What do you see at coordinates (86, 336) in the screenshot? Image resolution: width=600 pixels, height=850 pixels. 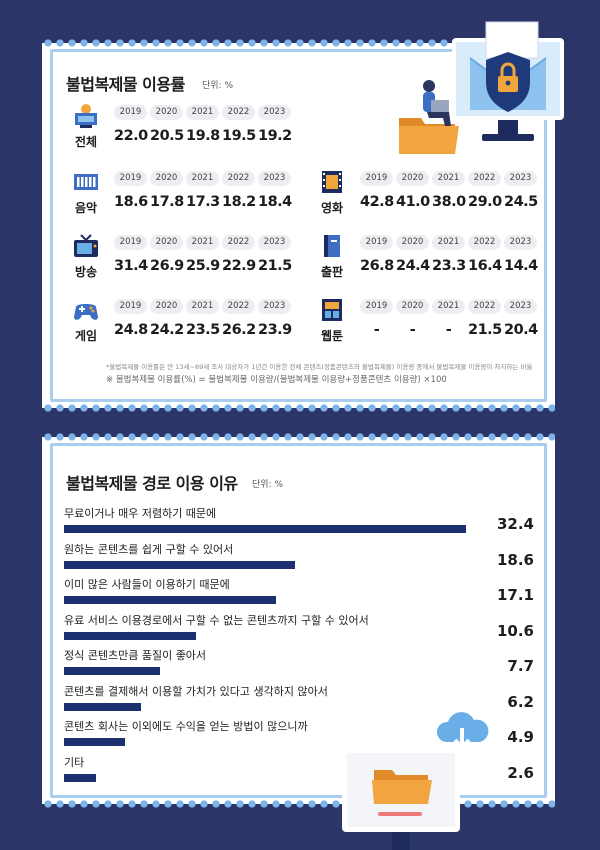 I see `category-label: 게임` at bounding box center [86, 336].